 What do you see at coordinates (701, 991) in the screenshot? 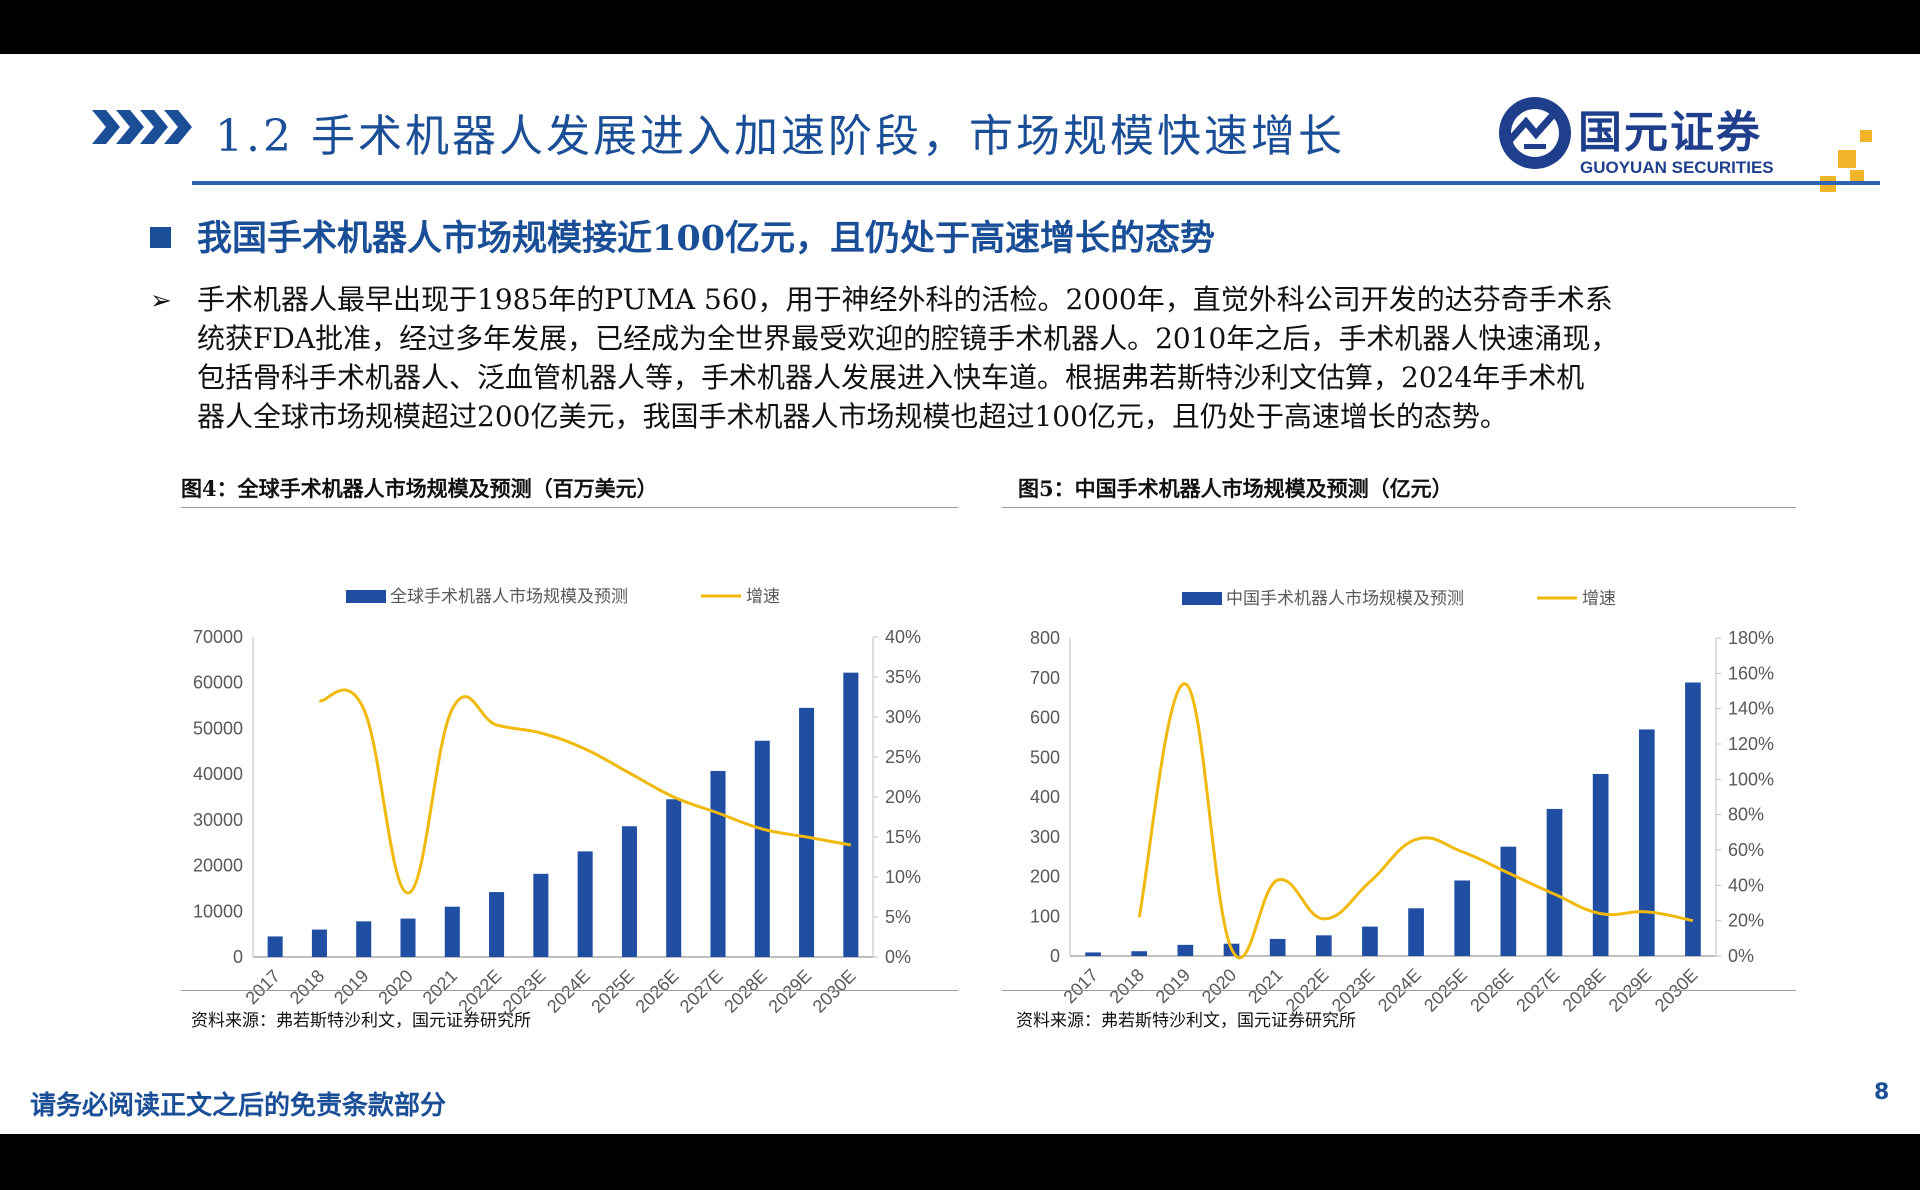
I see `x-tick-label: 2027E` at bounding box center [701, 991].